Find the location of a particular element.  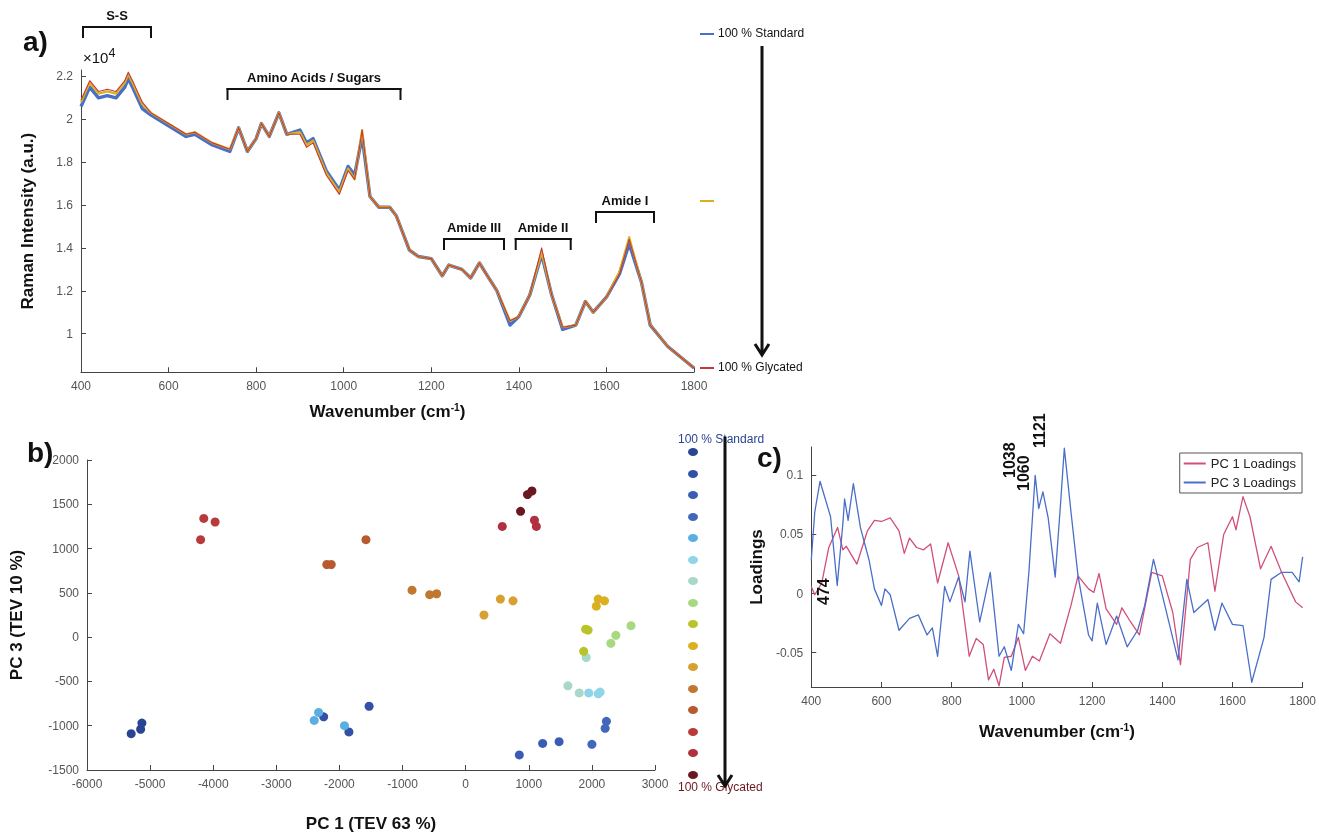

y-tick-label: 0.05 is located at coordinates (791, 534).